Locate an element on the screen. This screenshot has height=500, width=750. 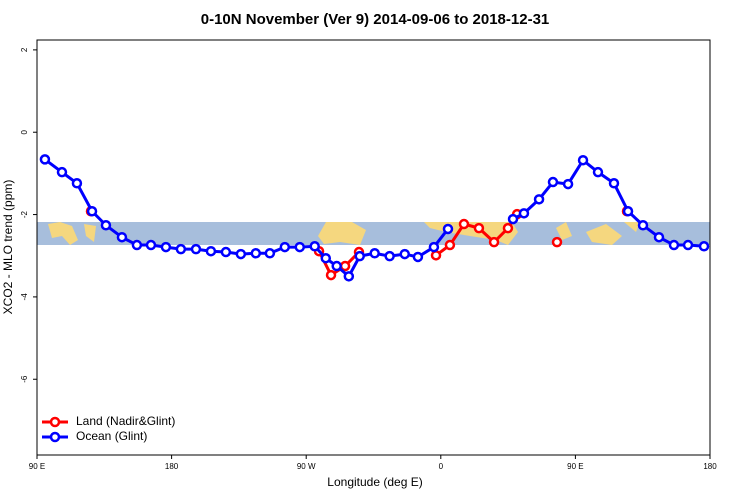
y-tick-label: -4 is located at coordinates (24, 297).